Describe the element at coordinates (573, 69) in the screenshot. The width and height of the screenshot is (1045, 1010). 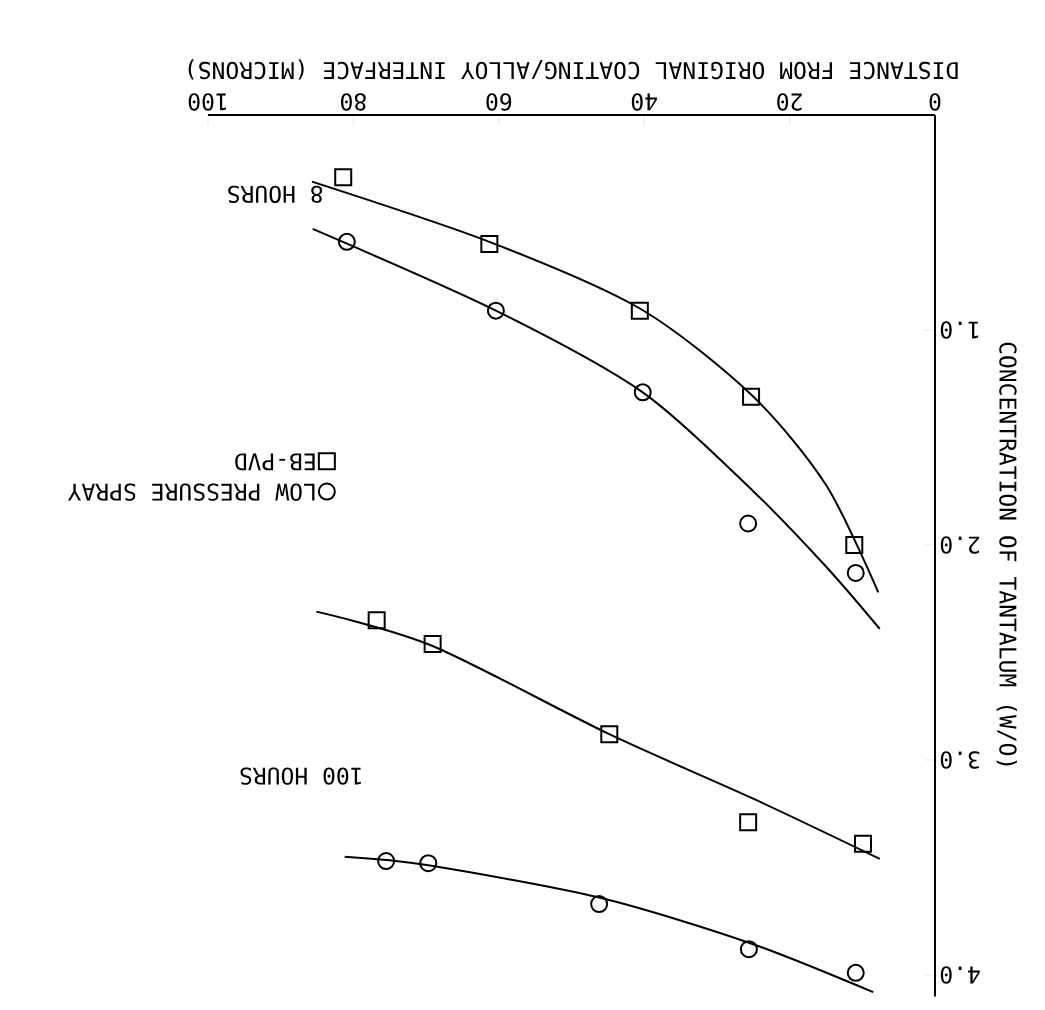
I see `x-axis-title: DISTANCE FROM ORIGINAL COATING/ALLOY INTERFACE (MICRONS)` at that location.